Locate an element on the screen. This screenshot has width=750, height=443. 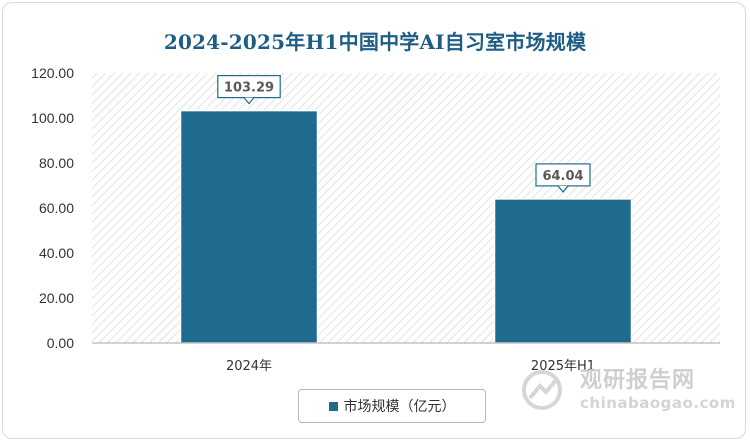
chart-title: 2024-2025年H1中国中学AI自习室市场规模 is located at coordinates (375, 42).